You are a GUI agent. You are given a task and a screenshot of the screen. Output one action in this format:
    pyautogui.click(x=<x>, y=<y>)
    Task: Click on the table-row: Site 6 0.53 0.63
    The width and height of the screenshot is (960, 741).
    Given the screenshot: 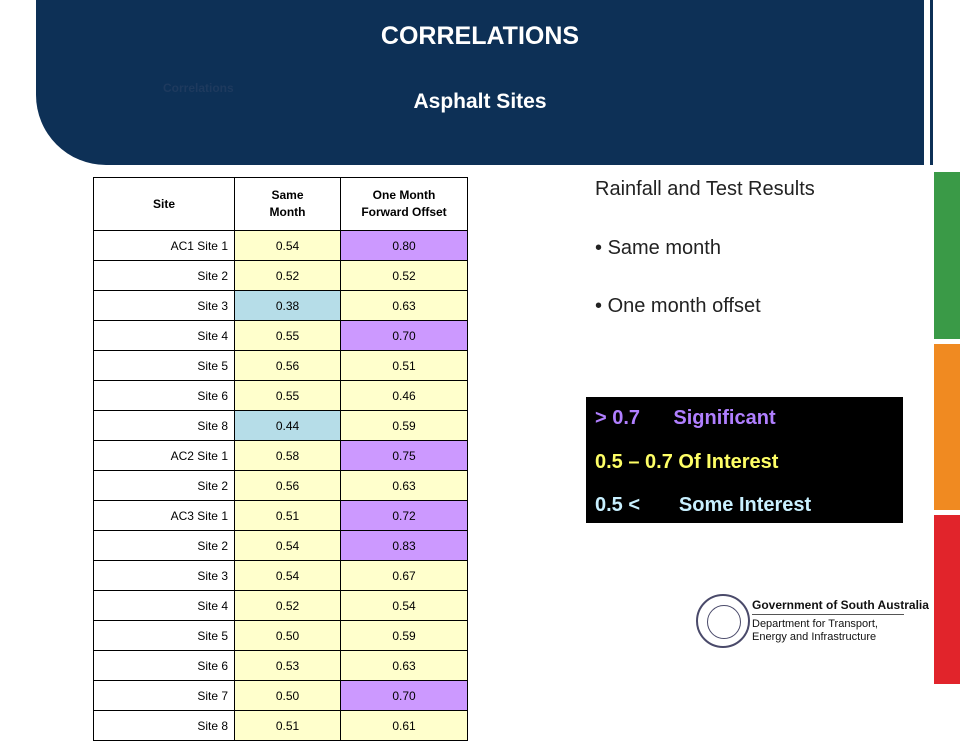 What is the action you would take?
    pyautogui.click(x=280, y=665)
    